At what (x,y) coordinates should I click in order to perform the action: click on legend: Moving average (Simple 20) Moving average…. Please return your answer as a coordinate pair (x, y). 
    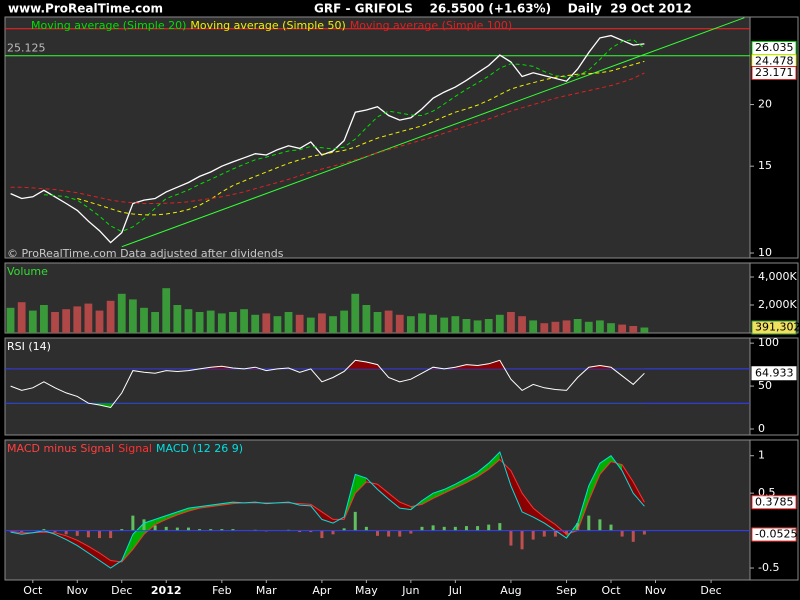
    Looking at the image, I should click on (271, 25).